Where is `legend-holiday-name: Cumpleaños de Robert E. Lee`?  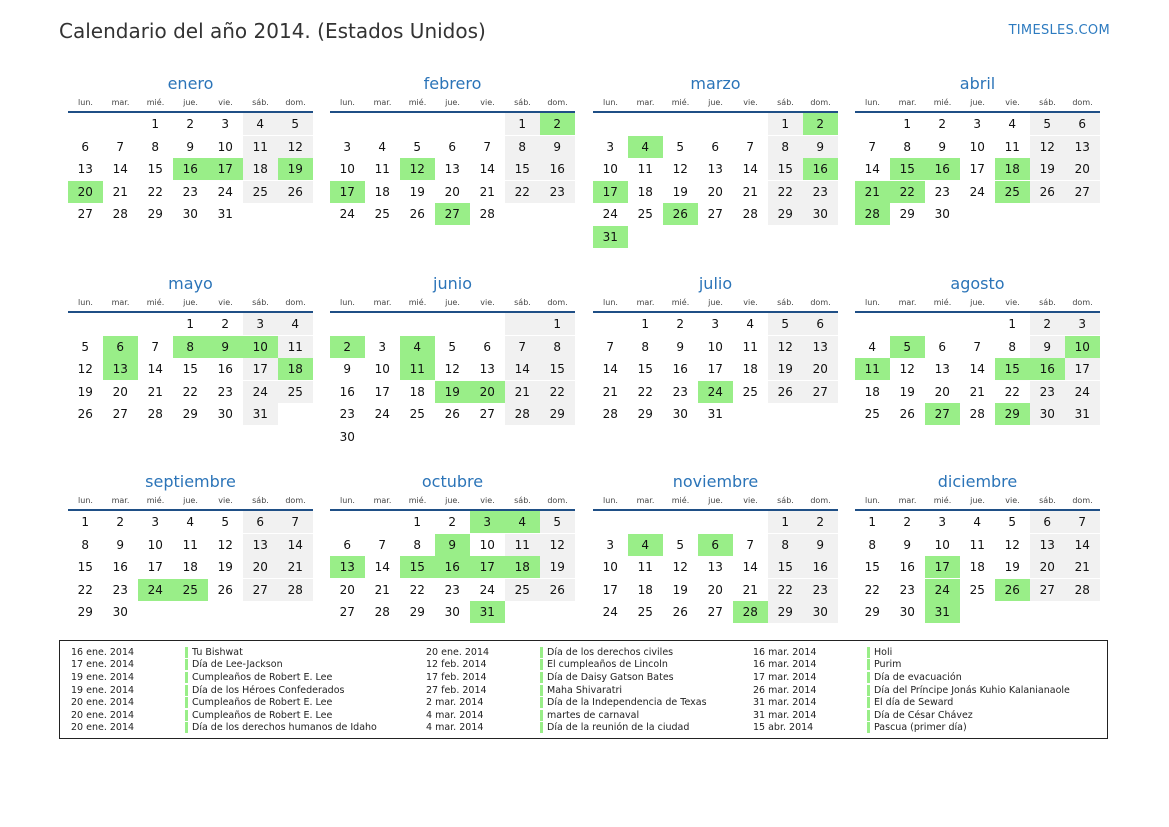
legend-holiday-name: Cumpleaños de Robert E. Lee is located at coordinates (262, 715).